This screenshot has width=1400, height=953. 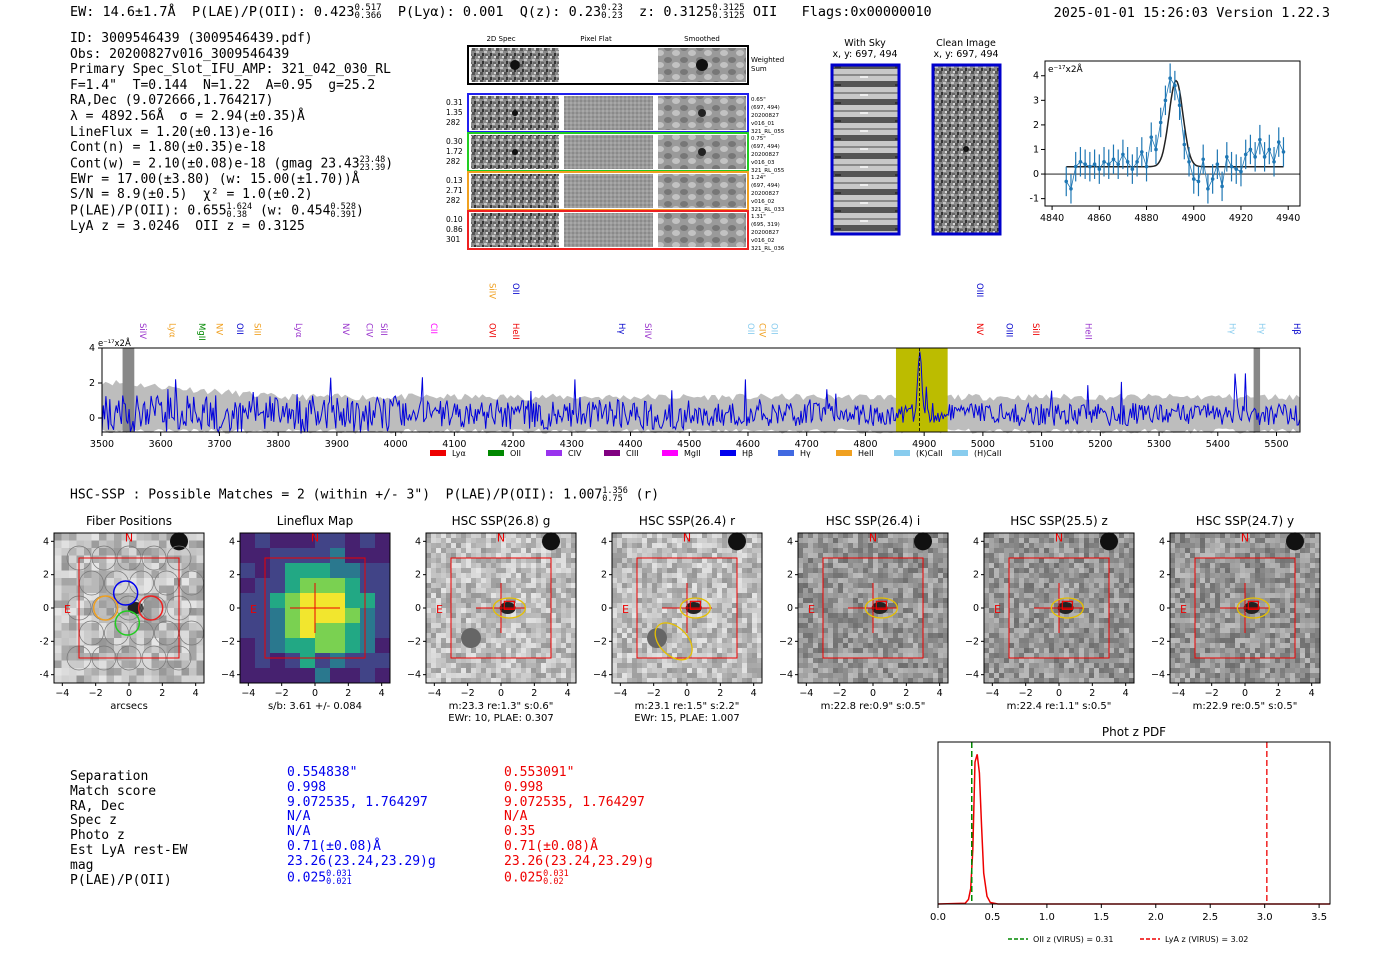 I want to click on spectrum-xtick-label: 4400, so click(x=630, y=444).